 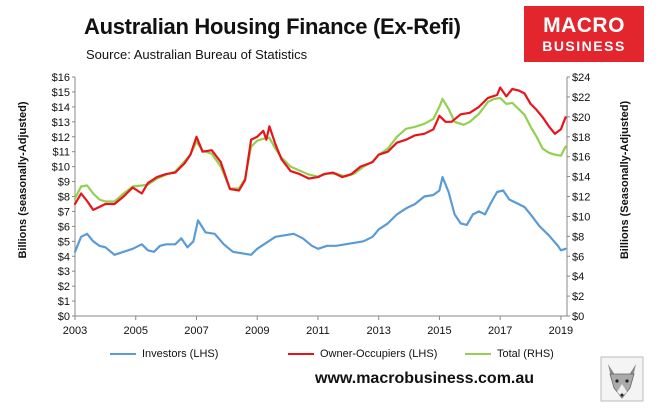 I want to click on x-tick-label: 2005, so click(x=135, y=331).